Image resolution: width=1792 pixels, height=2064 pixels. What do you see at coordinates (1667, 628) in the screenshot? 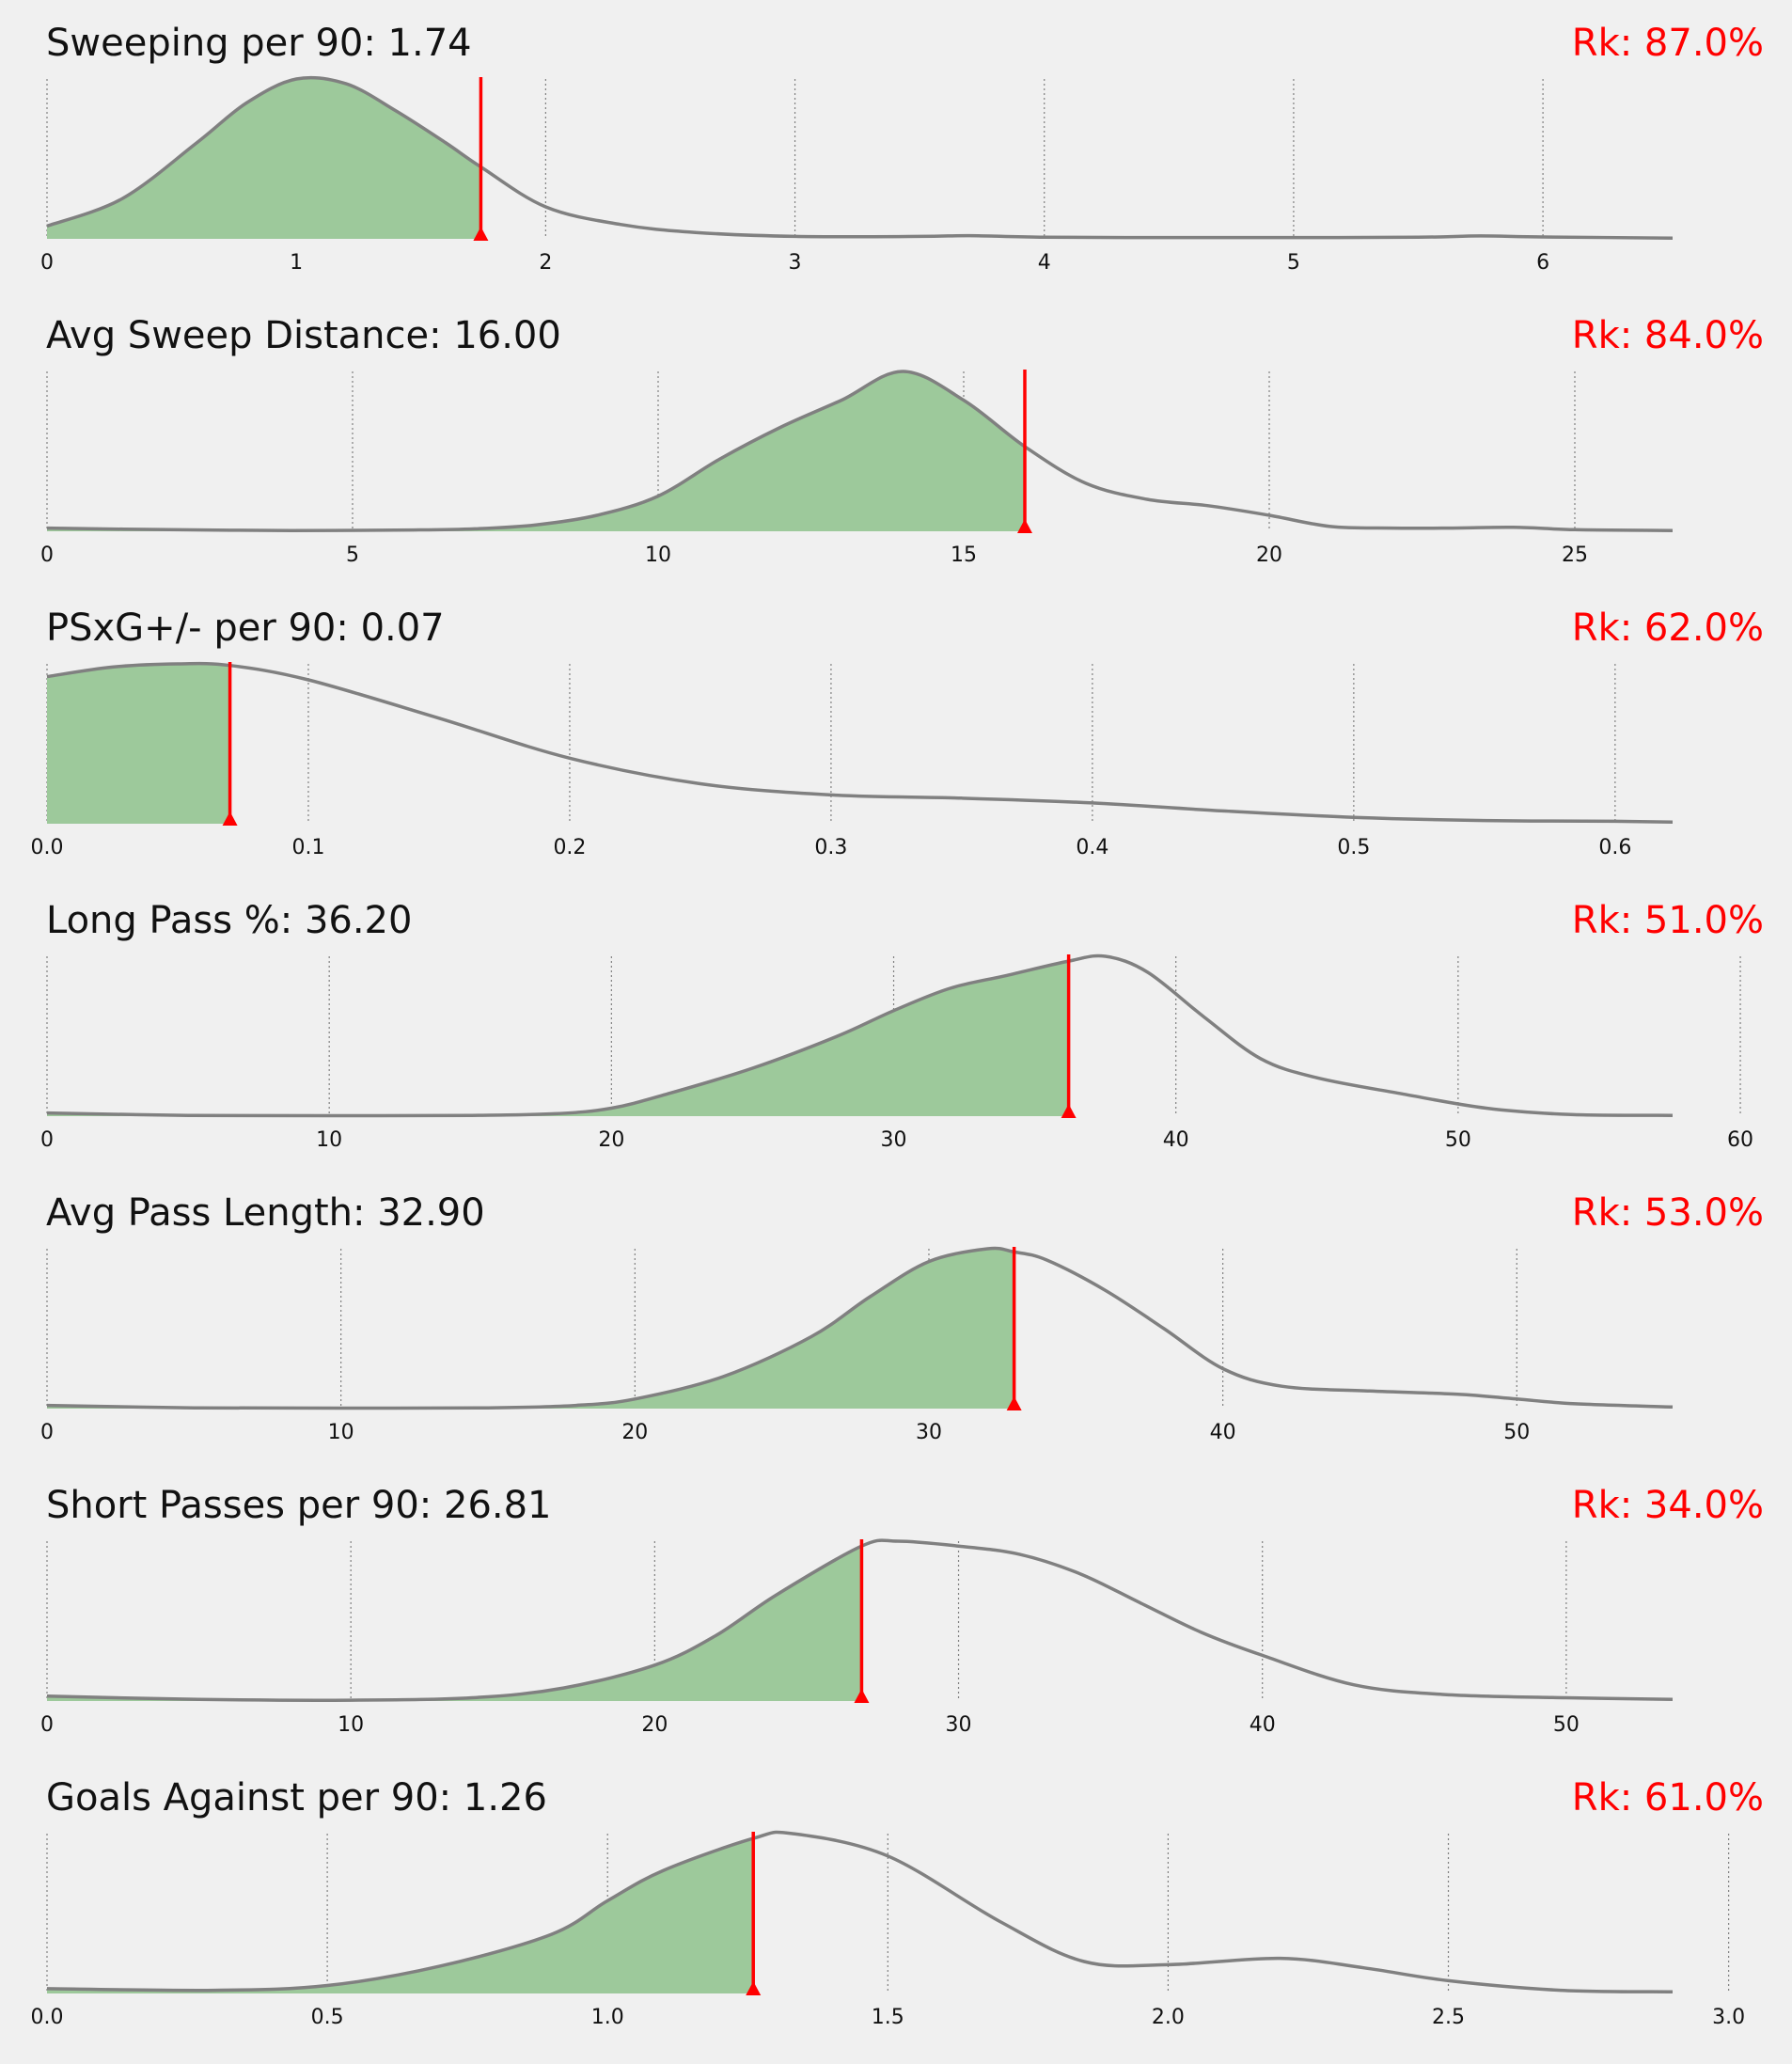
I see `rank-label: Rk: 62.0%` at bounding box center [1667, 628].